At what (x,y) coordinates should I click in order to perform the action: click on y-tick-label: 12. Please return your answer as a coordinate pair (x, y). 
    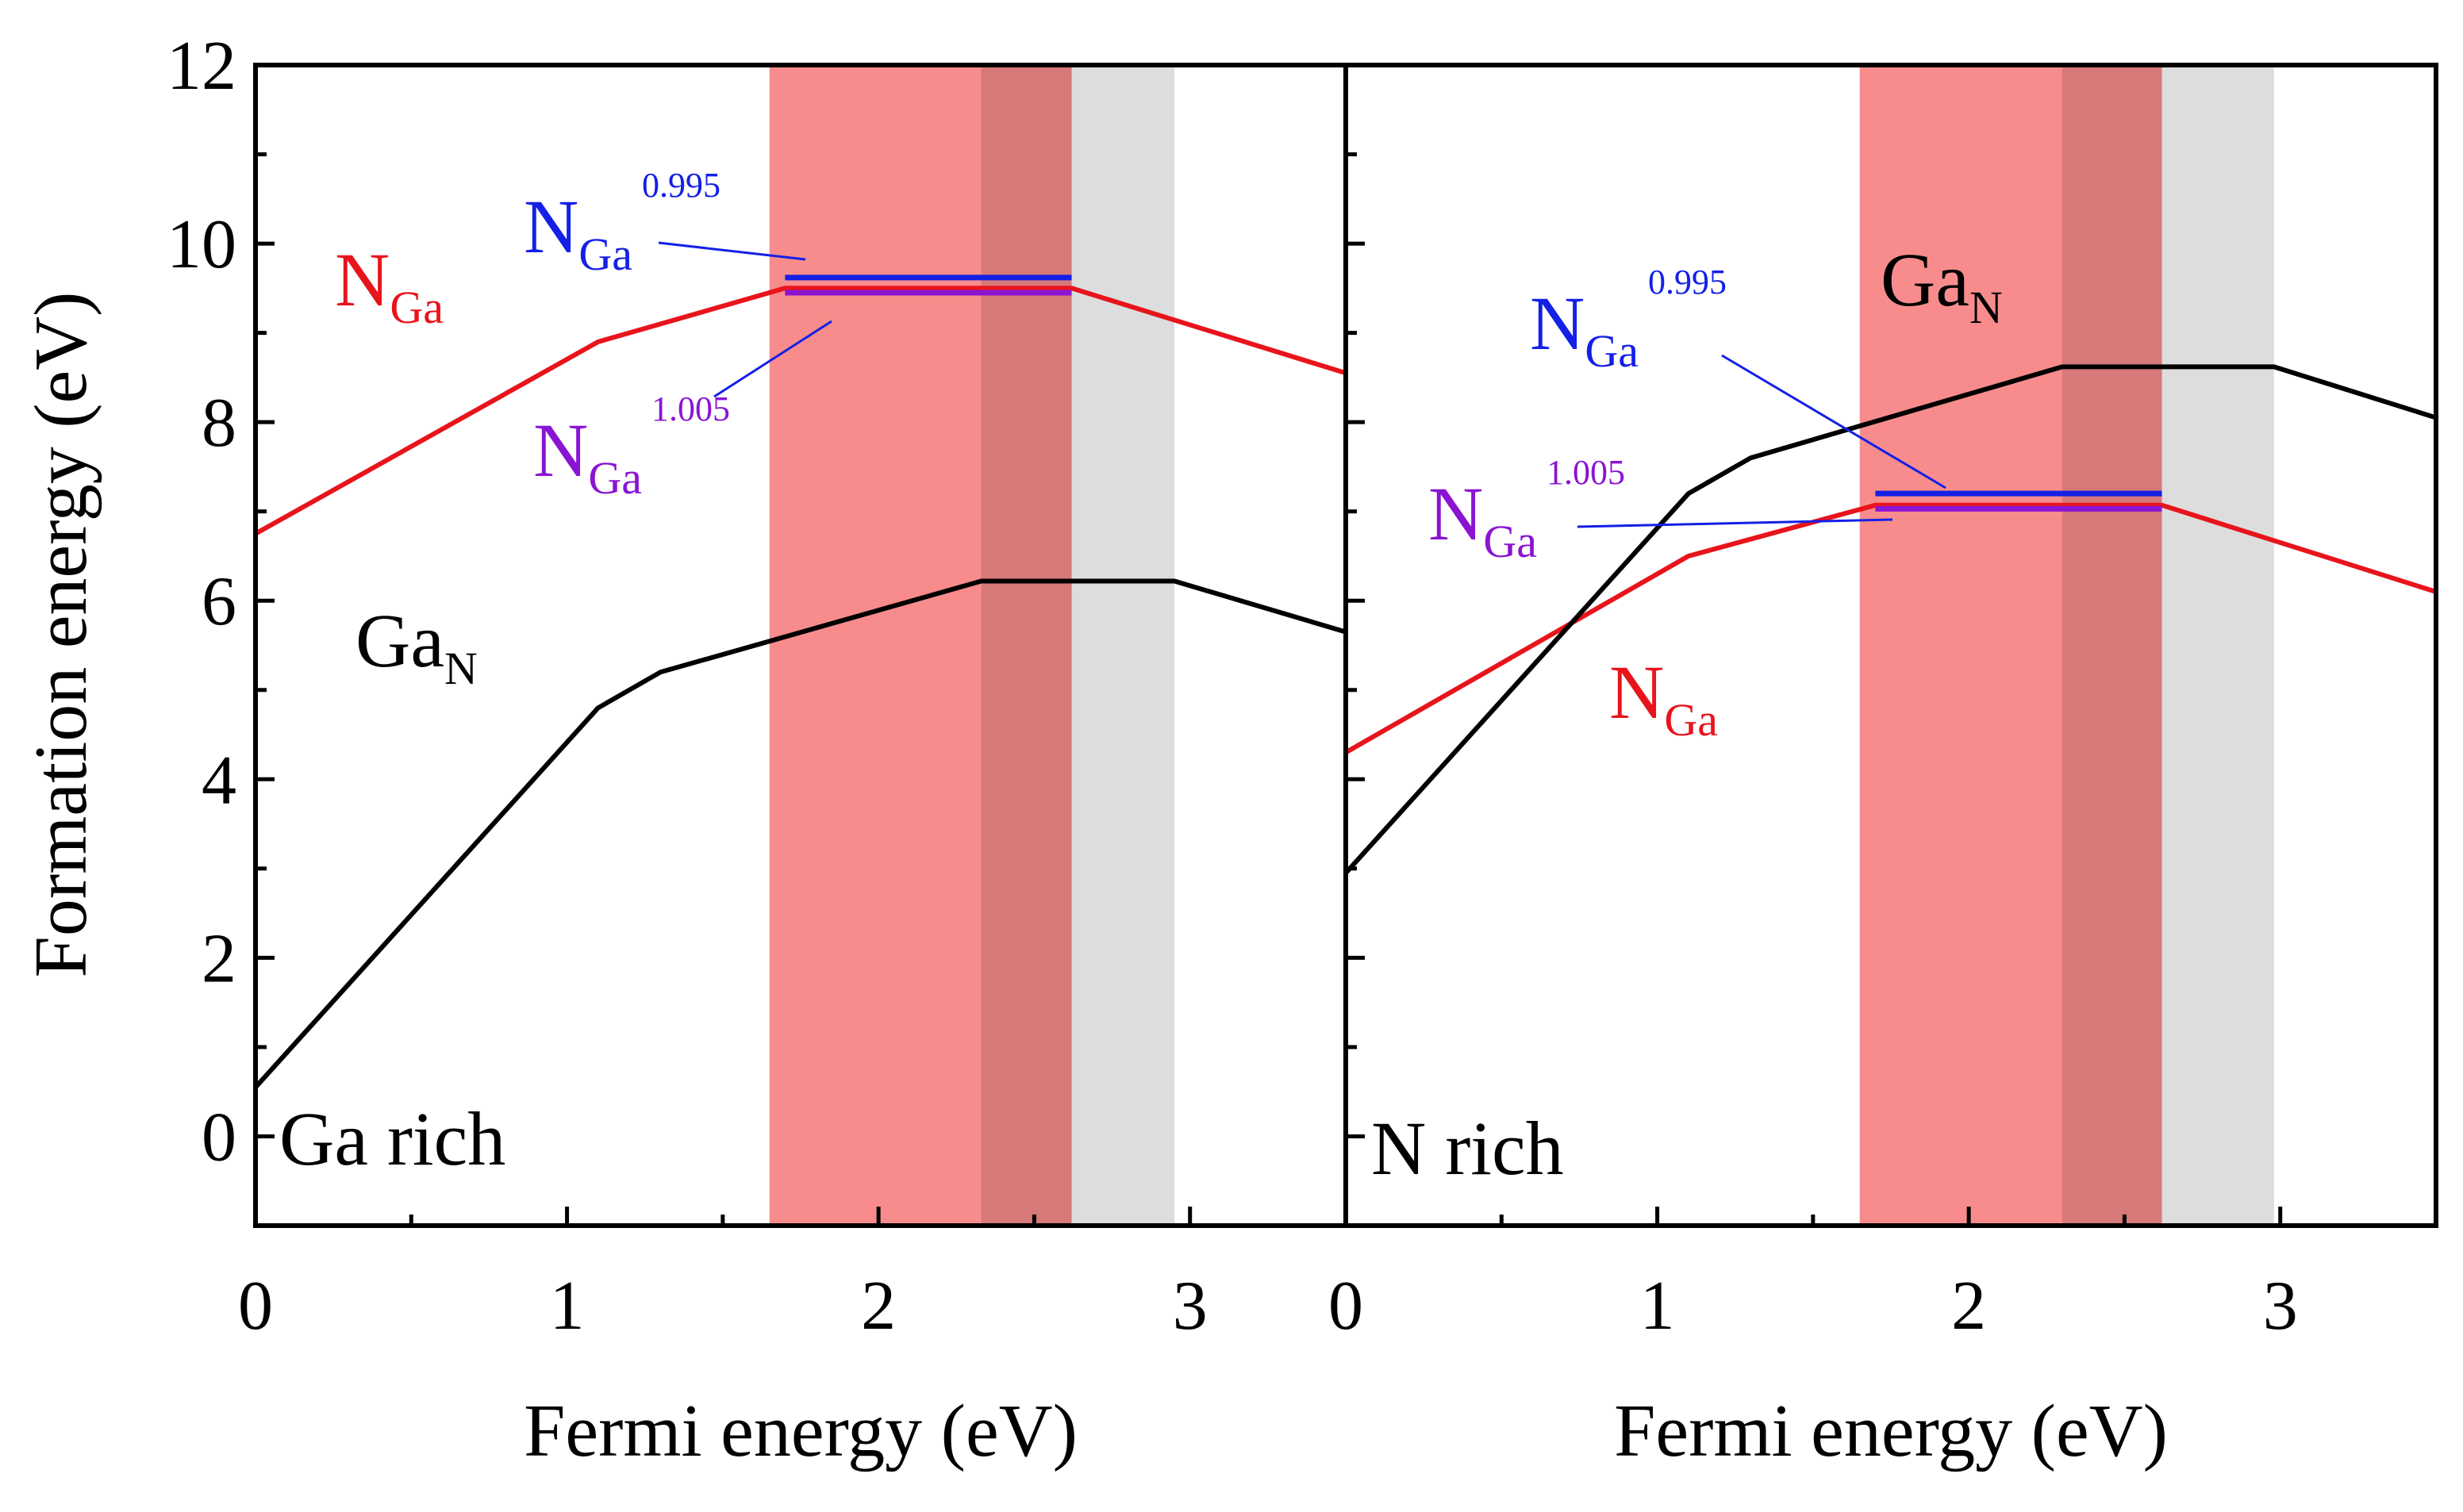
    Looking at the image, I should click on (201, 67).